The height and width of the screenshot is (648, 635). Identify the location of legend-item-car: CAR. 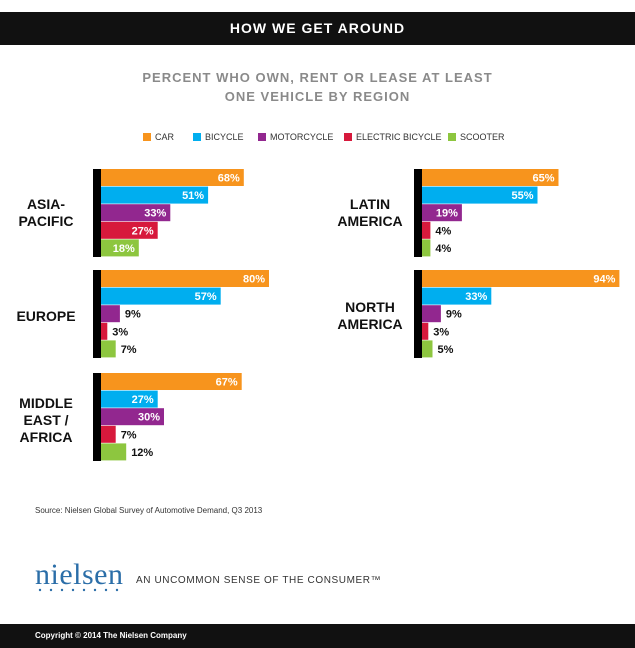
(158, 137).